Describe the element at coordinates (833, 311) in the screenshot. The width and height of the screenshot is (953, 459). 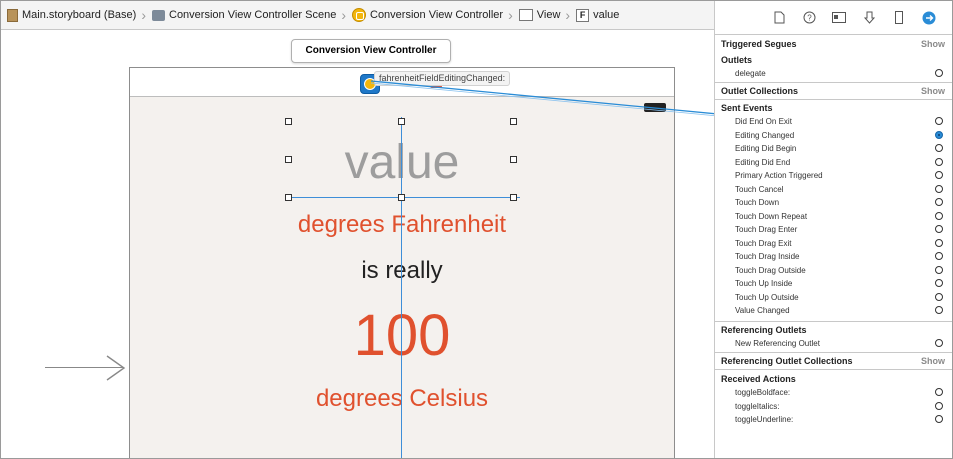
I see `sent-event-row: Value Changed` at that location.